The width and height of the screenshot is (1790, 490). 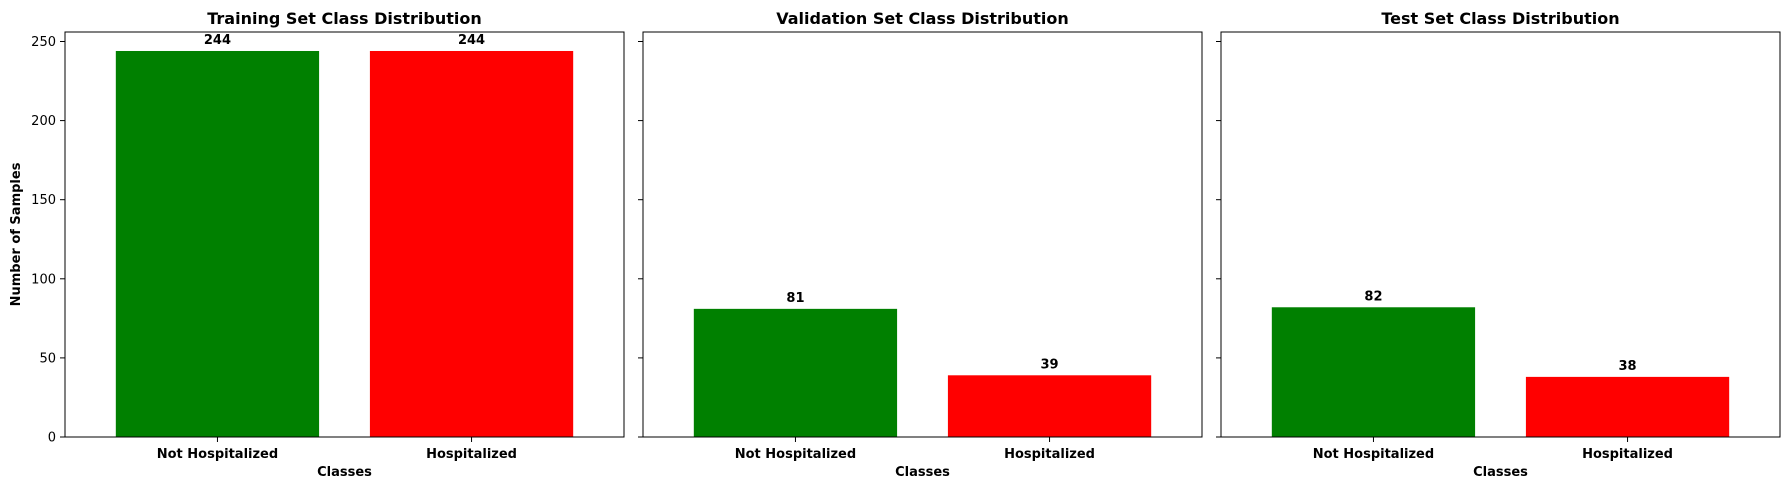 What do you see at coordinates (795, 298) in the screenshot?
I see `bar-value-label: 81` at bounding box center [795, 298].